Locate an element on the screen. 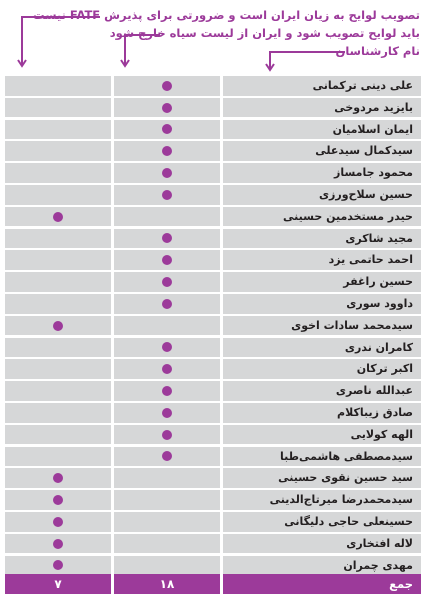  table-row: ایمان اسلامیان is located at coordinates (213, 129).